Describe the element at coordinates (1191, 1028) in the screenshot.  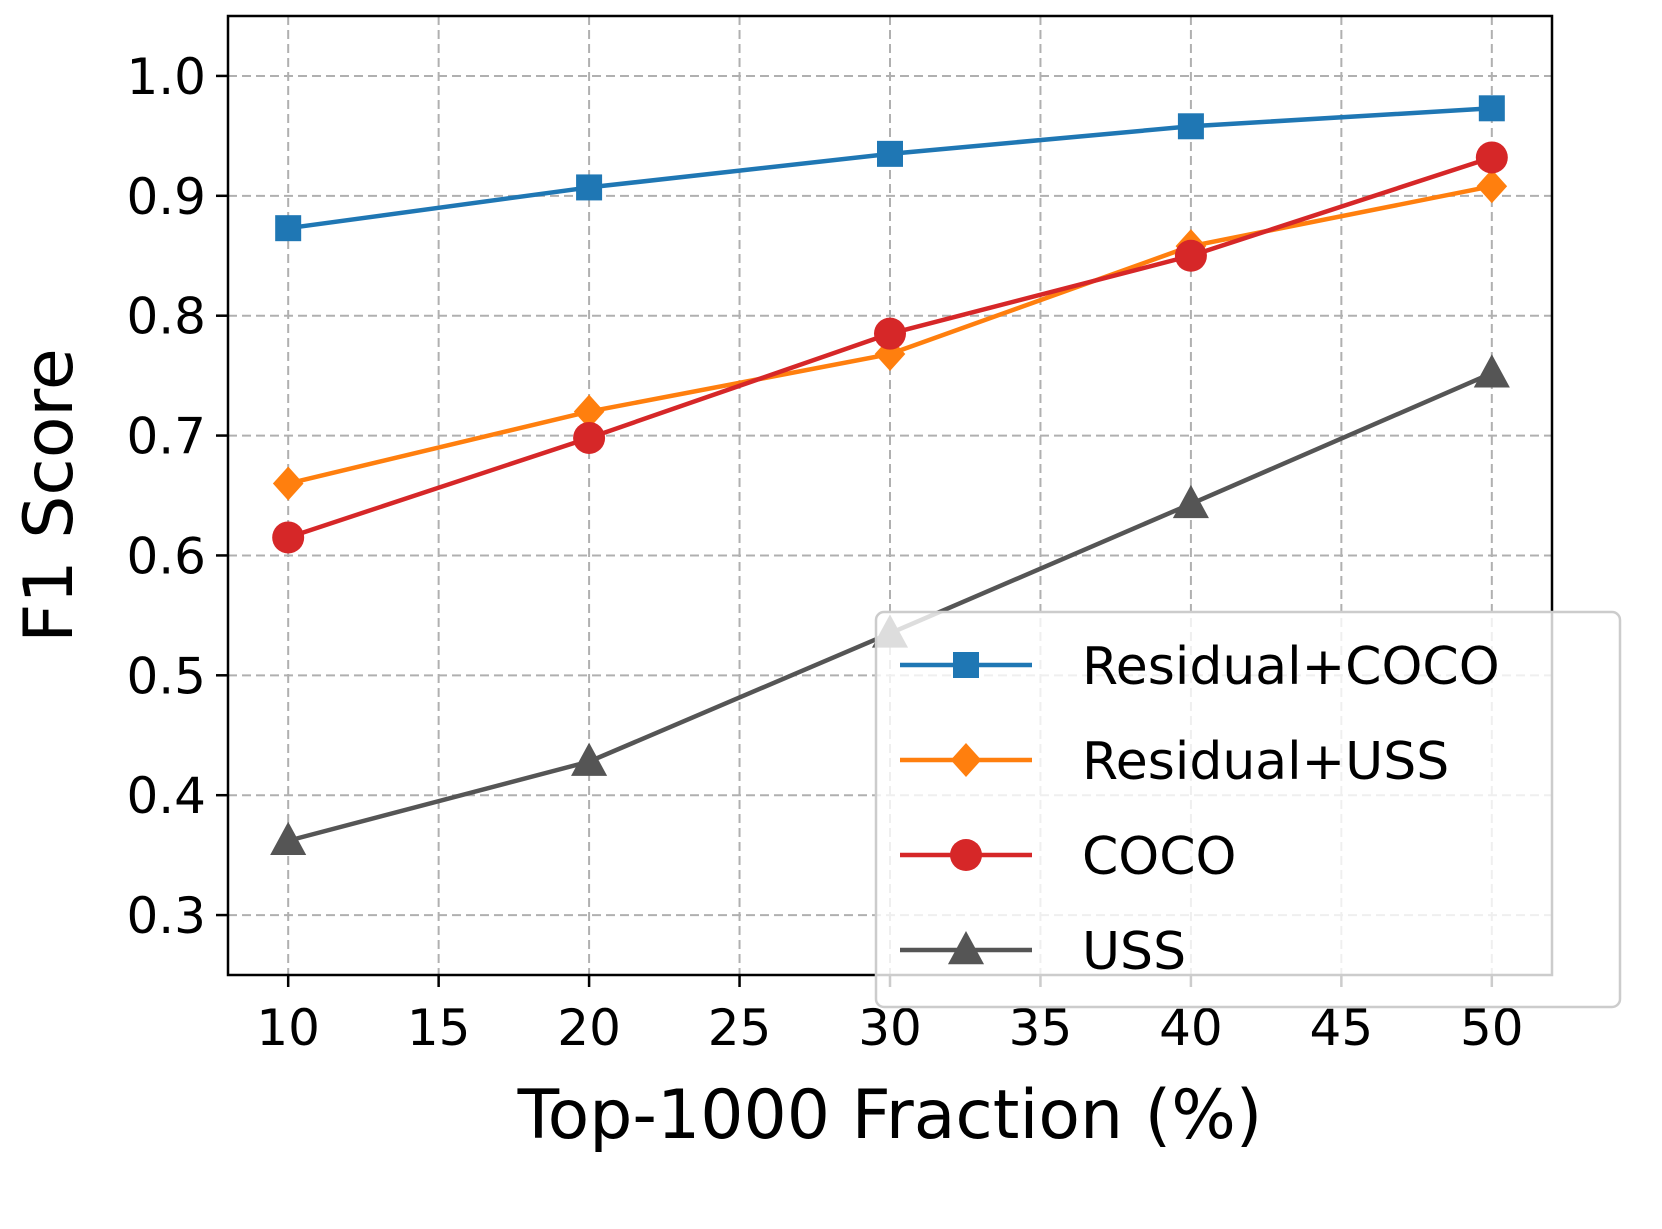
I see `x-tick-label: 40` at that location.